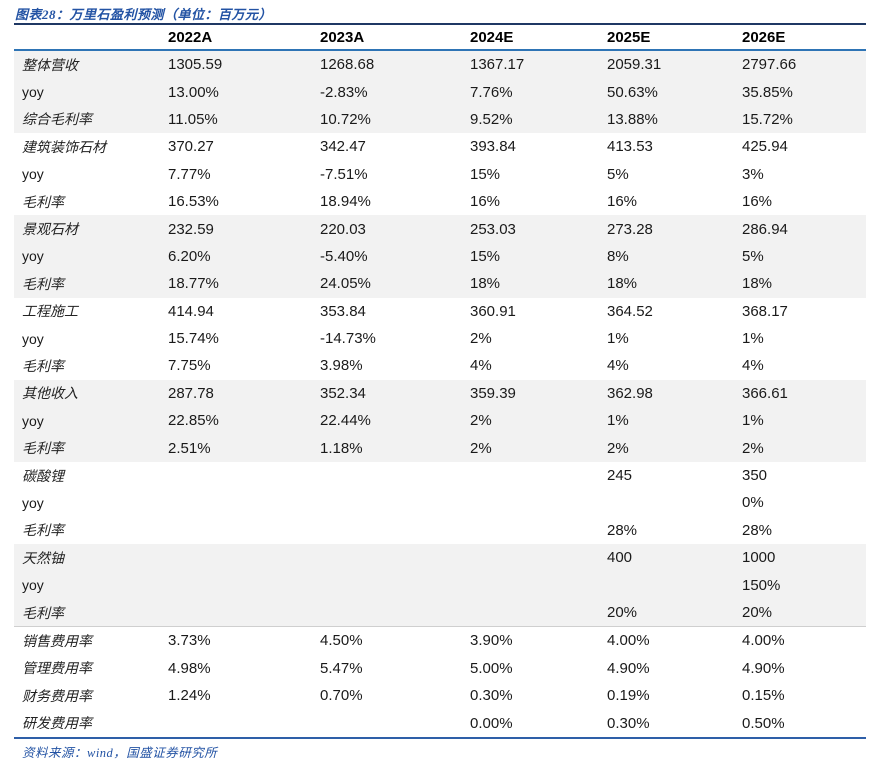  I want to click on source-note: 资料来源：wind，国盛证券研究所, so click(120, 752).